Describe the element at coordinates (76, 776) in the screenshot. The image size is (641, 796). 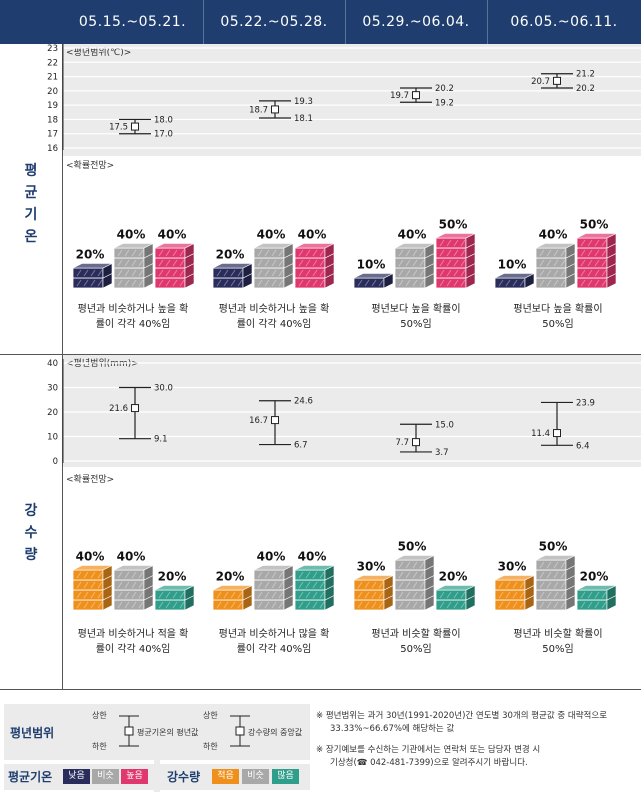
I see `chip-temp-low: 낮음` at that location.